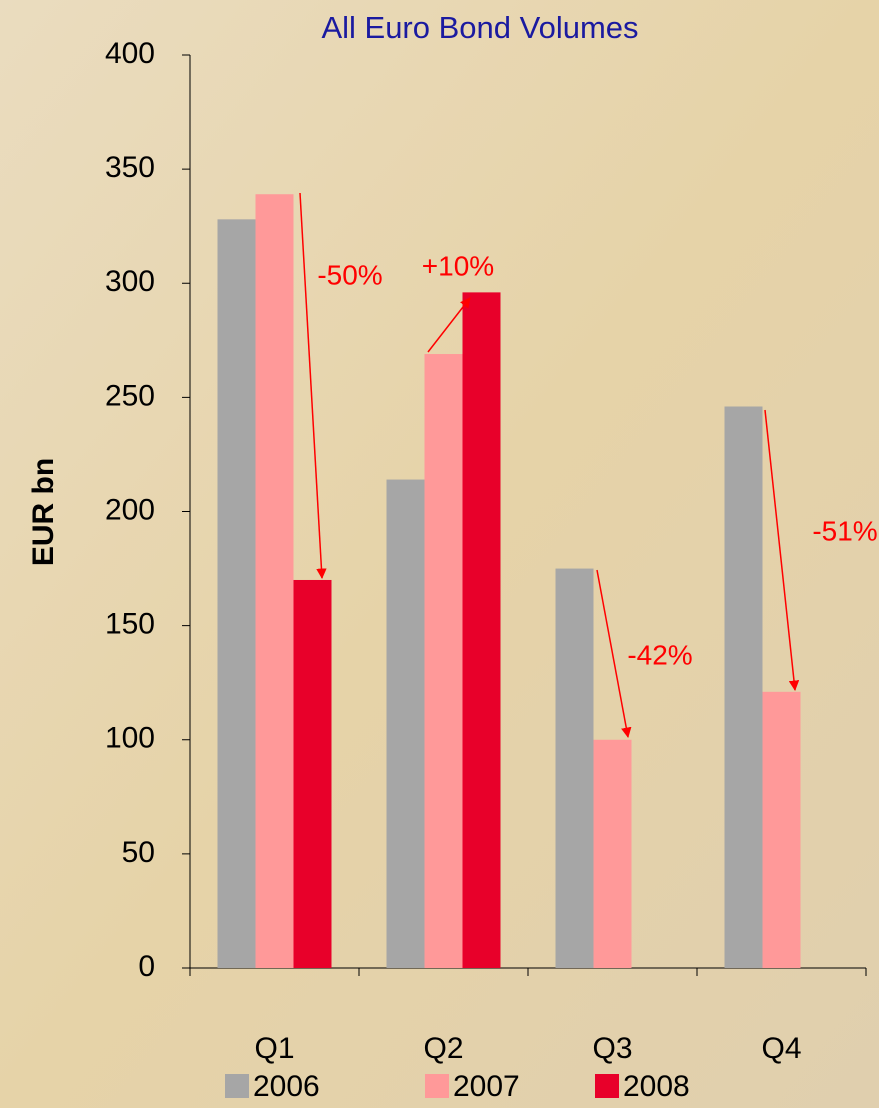  I want to click on y-tick-label: 400, so click(130, 53).